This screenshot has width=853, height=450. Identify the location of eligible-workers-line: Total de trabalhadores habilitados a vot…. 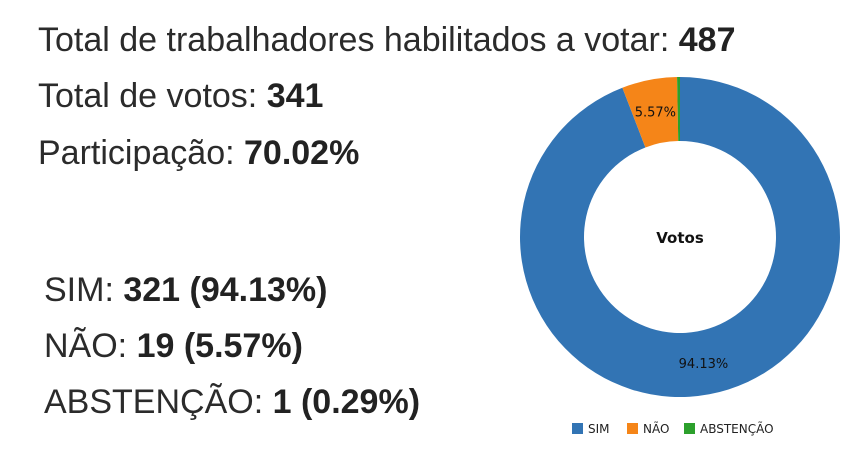
(386, 40).